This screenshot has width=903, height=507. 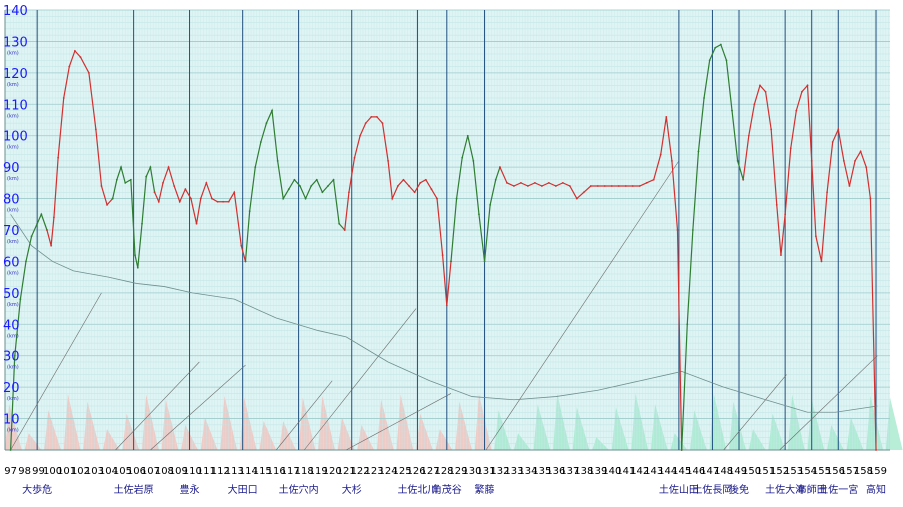 What do you see at coordinates (234, 471) in the screenshot?
I see `x-tick-label: 113` at bounding box center [234, 471].